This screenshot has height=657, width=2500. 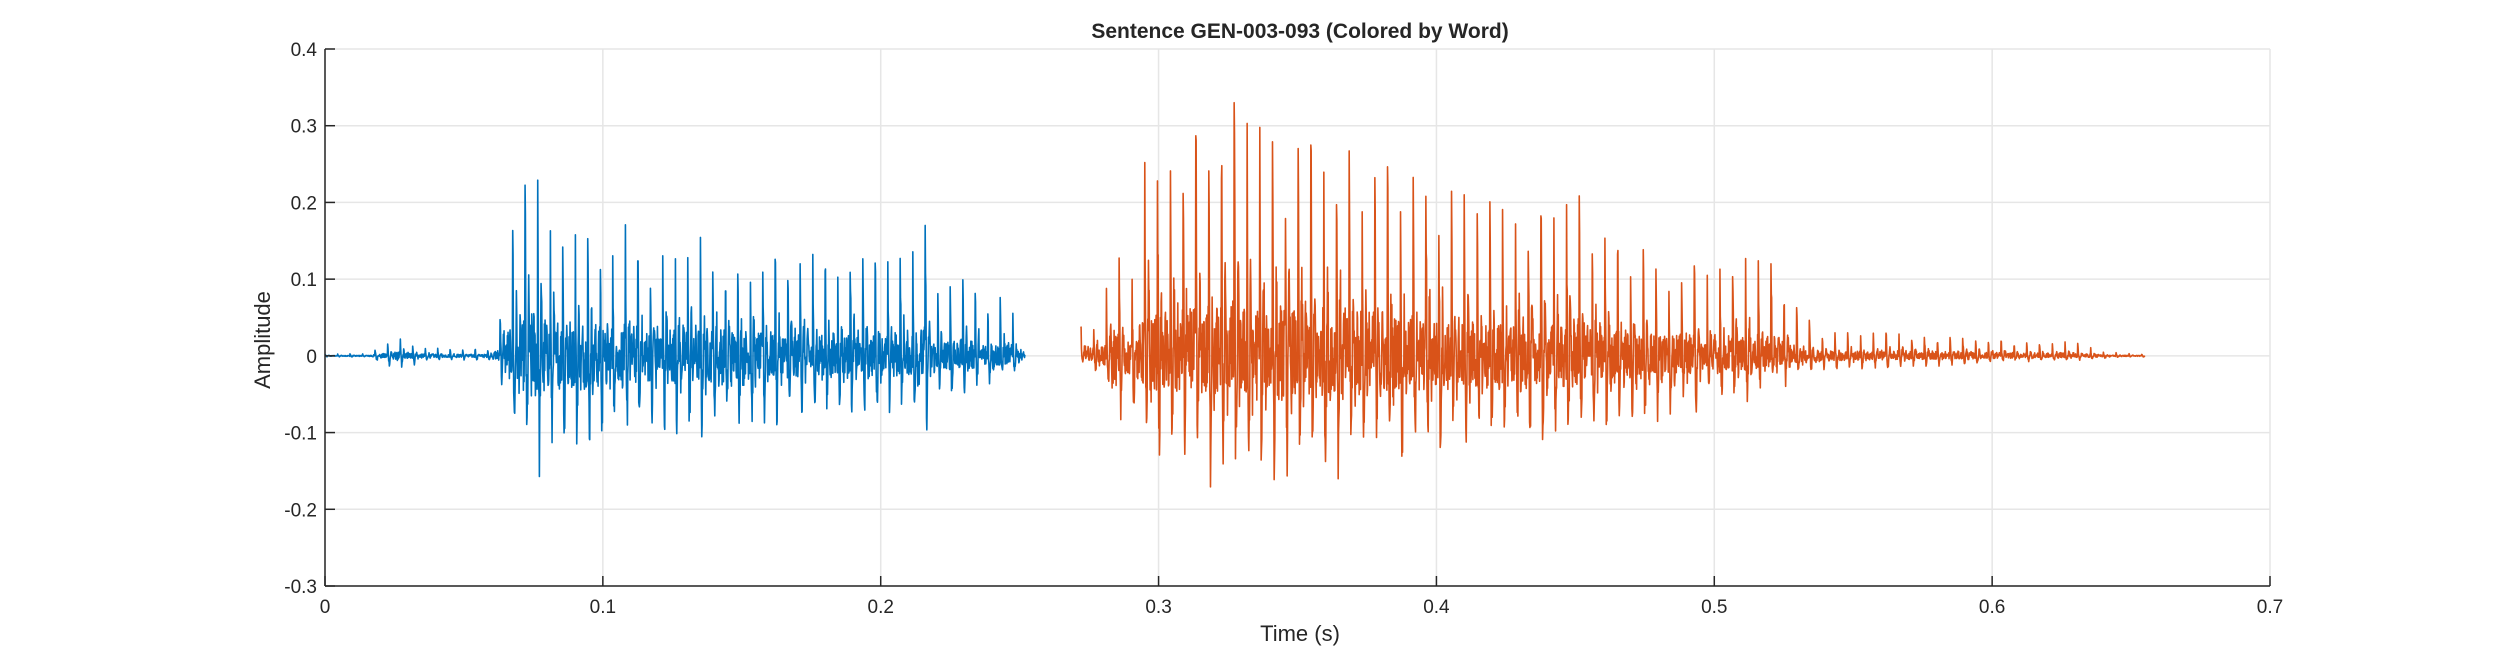 I want to click on y-tick-label: -0.2, so click(x=300, y=510).